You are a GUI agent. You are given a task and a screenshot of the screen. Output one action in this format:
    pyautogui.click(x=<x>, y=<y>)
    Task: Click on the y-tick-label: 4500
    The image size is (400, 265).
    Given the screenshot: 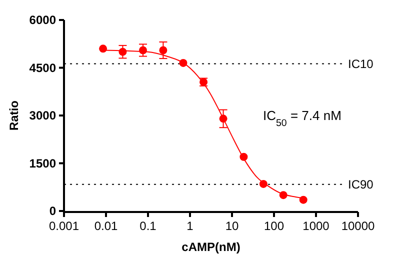 What is the action you would take?
    pyautogui.click(x=42, y=67)
    